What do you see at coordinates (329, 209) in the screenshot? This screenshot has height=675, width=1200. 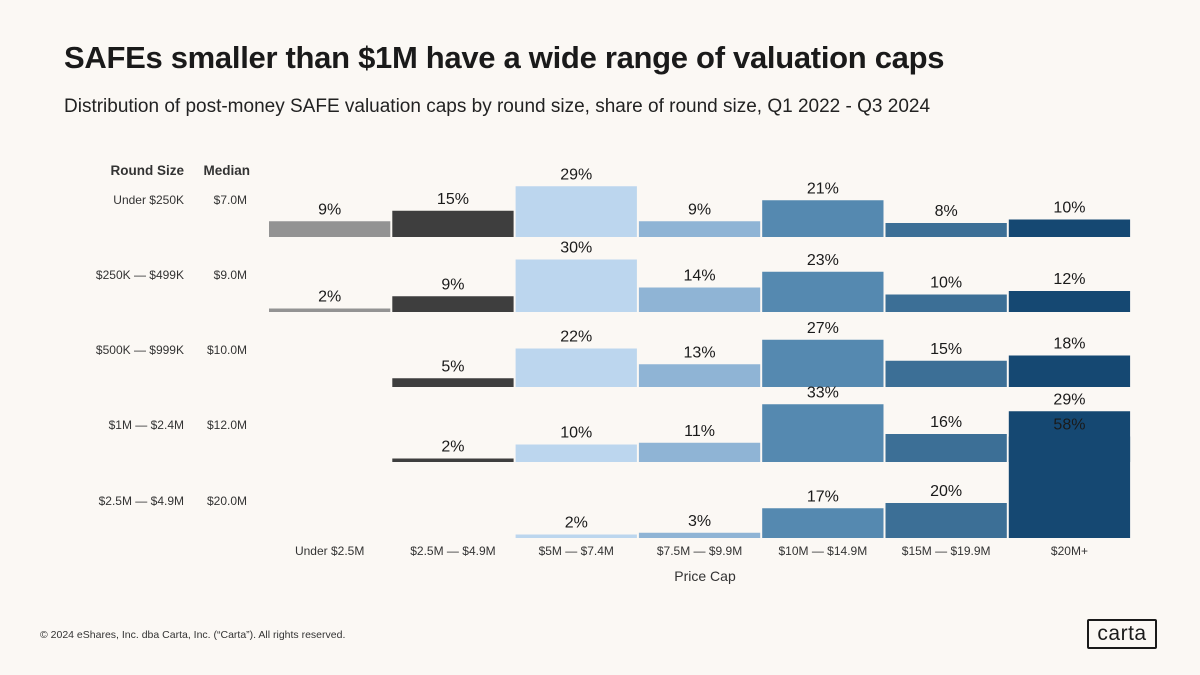 I see `data-label-under-250k-under-2-5m: 9%` at bounding box center [329, 209].